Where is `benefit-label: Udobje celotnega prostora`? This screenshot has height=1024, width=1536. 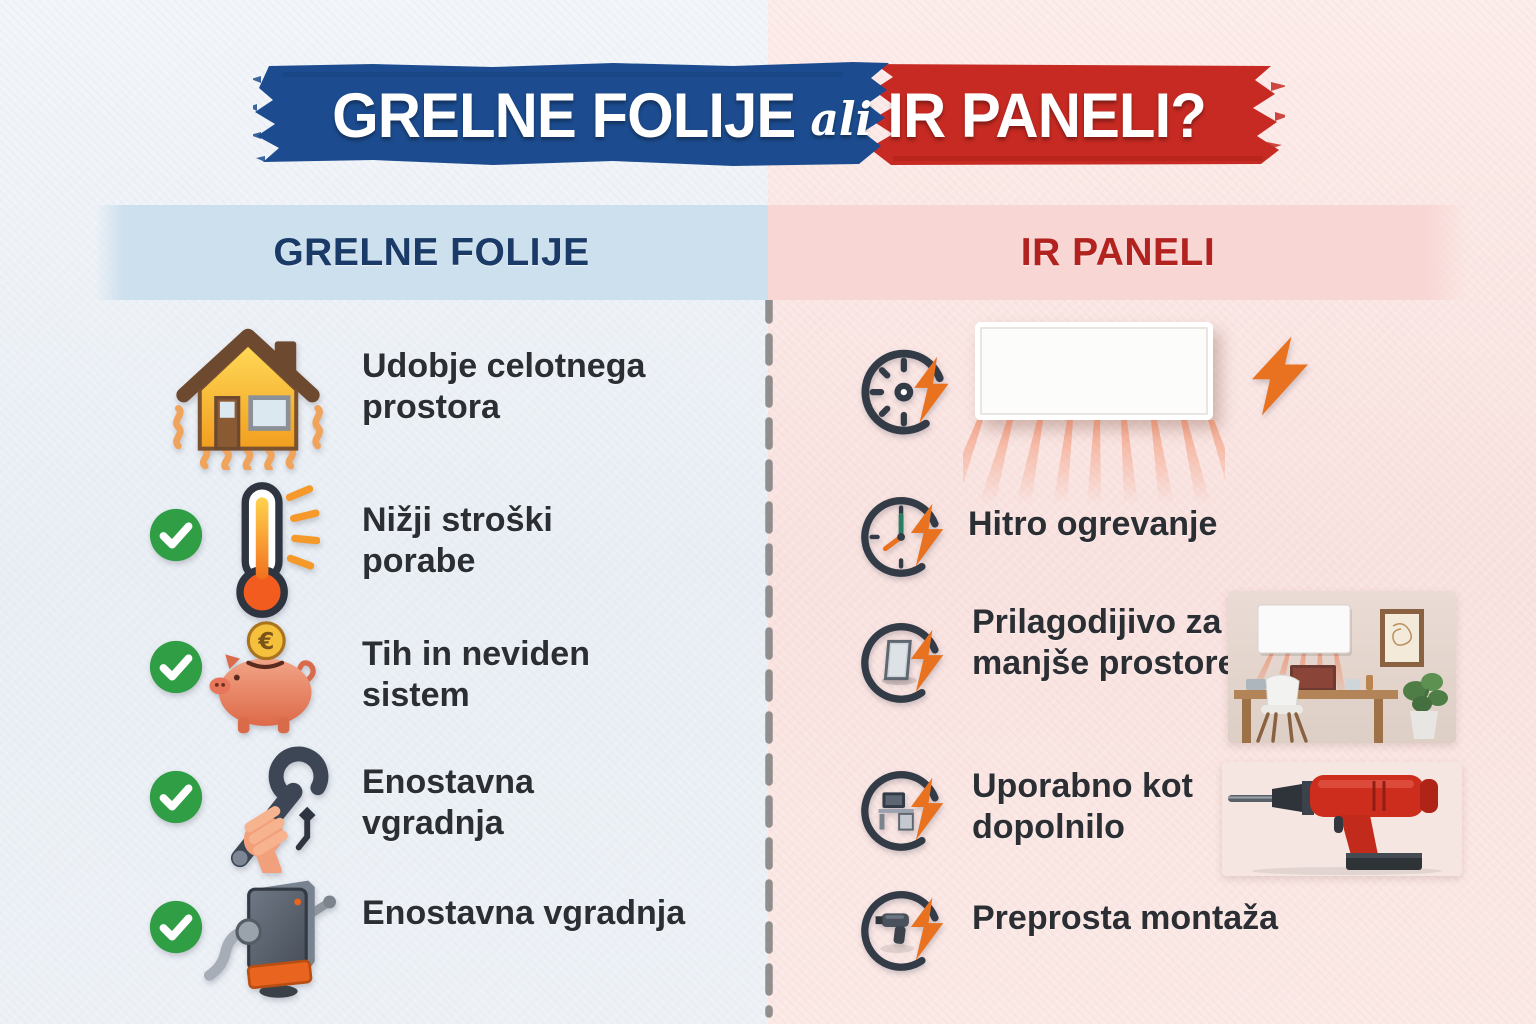
benefit-label: Udobje celotnega prostora is located at coordinates (504, 386).